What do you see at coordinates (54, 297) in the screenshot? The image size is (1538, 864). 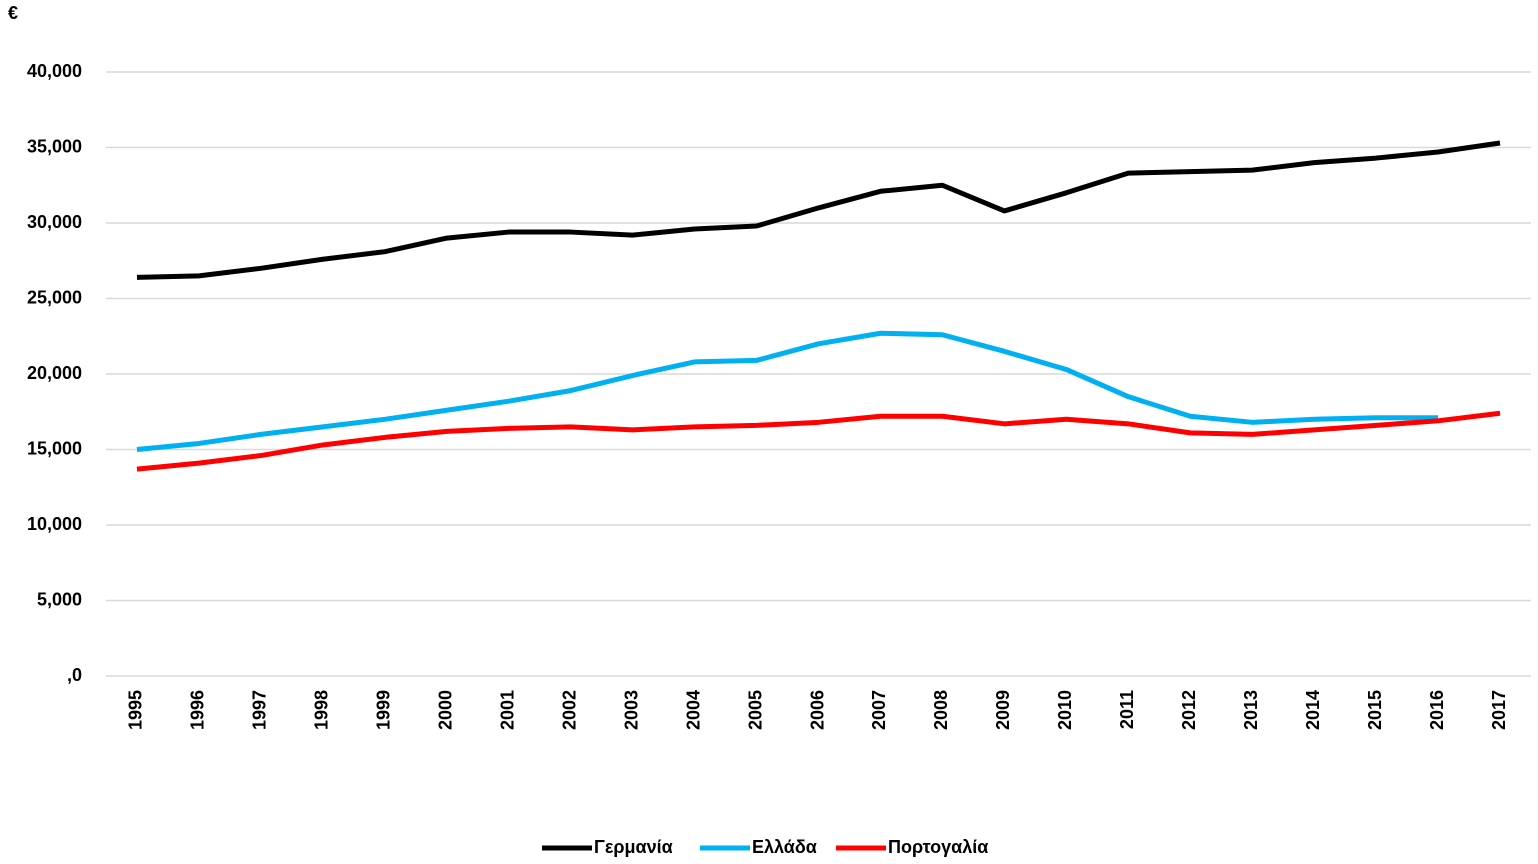 I see `y-tick-label: 25,000` at bounding box center [54, 297].